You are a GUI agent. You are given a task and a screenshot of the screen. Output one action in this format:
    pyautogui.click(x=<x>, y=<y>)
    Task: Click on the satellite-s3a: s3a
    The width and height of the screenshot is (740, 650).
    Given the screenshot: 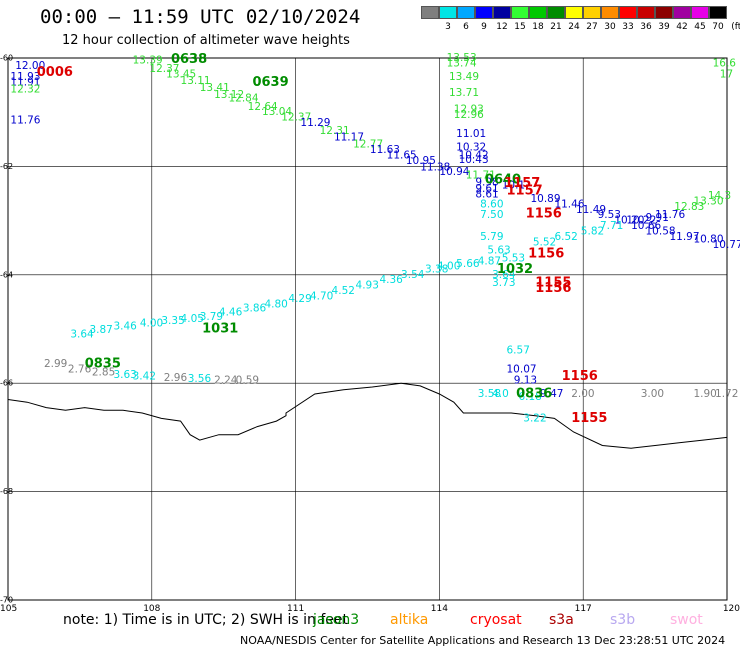 What is the action you would take?
    pyautogui.click(x=561, y=620)
    